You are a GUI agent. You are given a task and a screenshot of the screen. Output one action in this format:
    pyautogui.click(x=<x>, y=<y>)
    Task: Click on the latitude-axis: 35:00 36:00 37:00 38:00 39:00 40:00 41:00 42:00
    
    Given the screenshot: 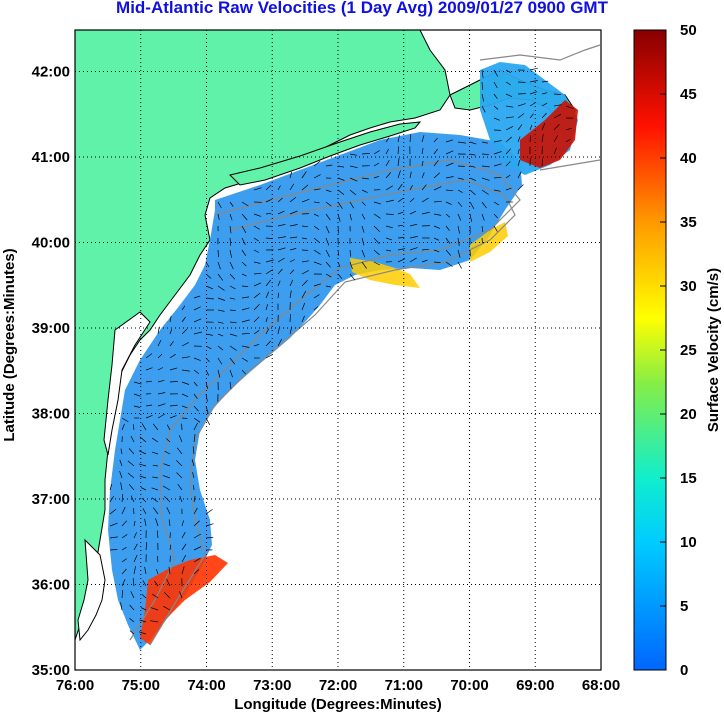 What is the action you would take?
    pyautogui.click(x=51, y=372)
    